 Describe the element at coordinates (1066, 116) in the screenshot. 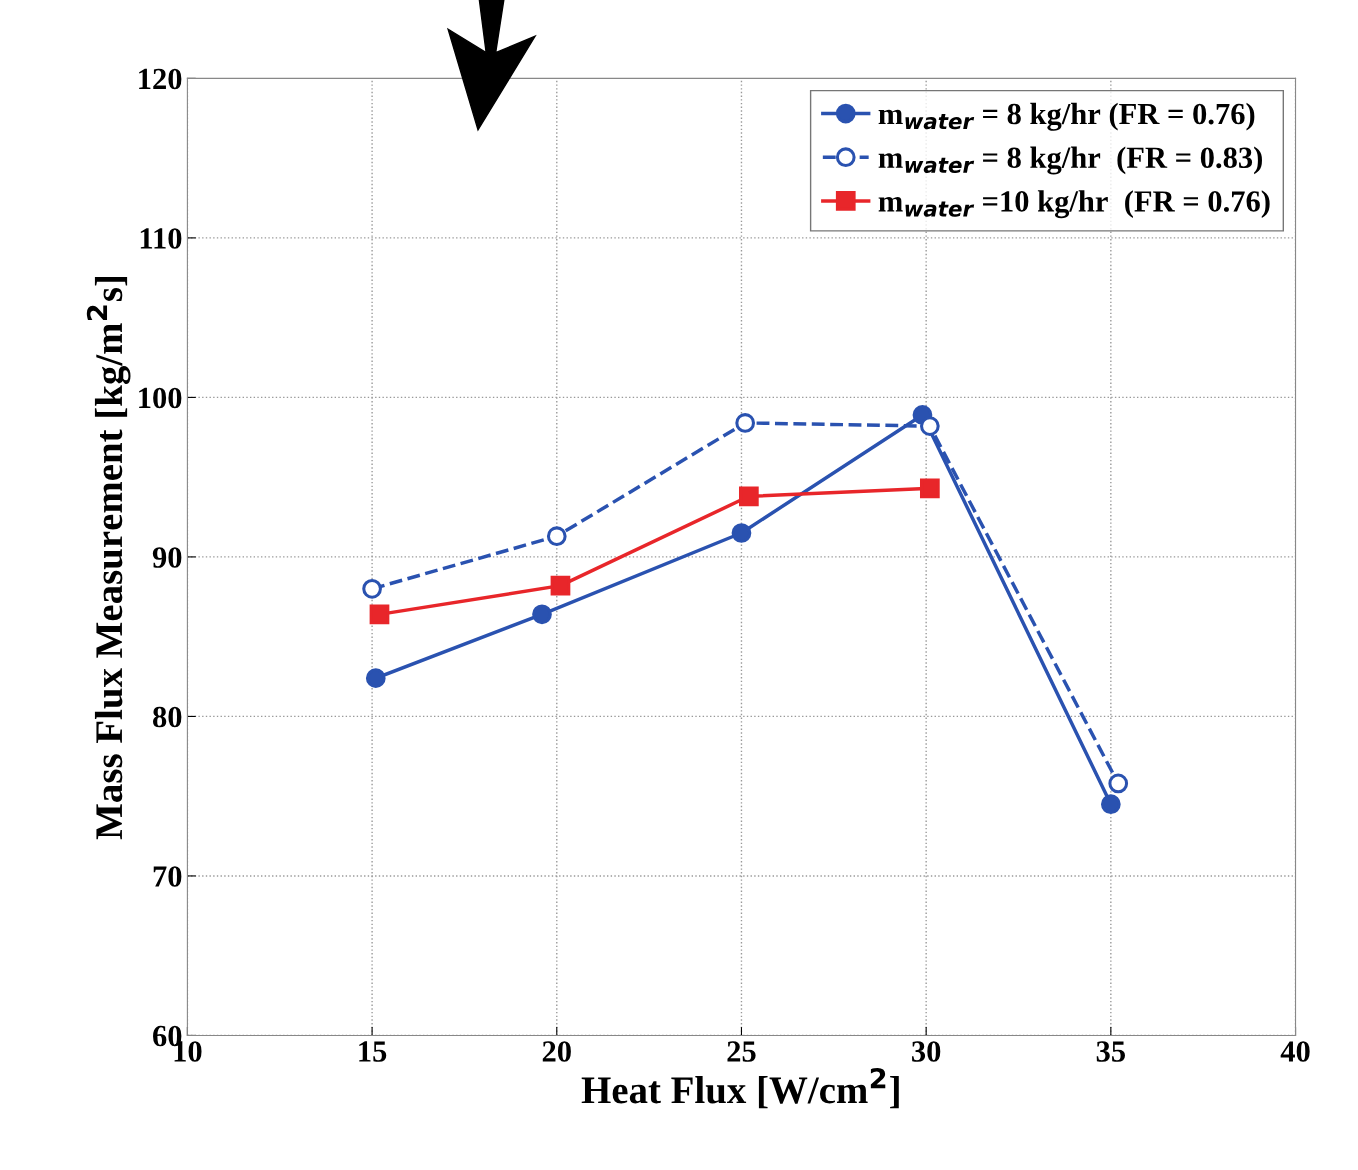

I see `legend-label: m$_{water}$ = 8 kg/hr (FR = 0.76)` at that location.